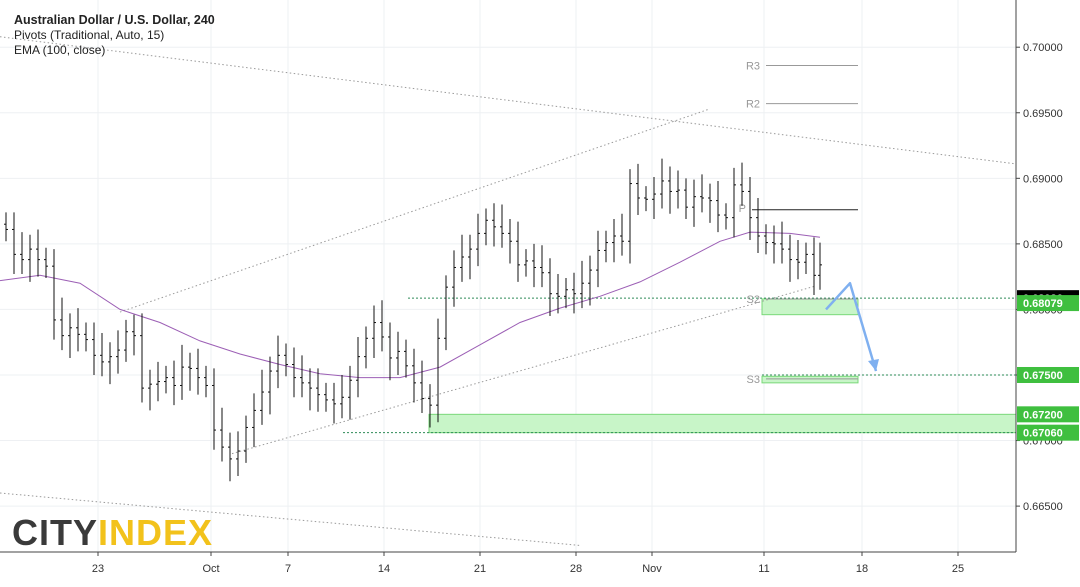  Describe the element at coordinates (1043, 179) in the screenshot. I see `y-tick-label-2: 0.69000` at that location.